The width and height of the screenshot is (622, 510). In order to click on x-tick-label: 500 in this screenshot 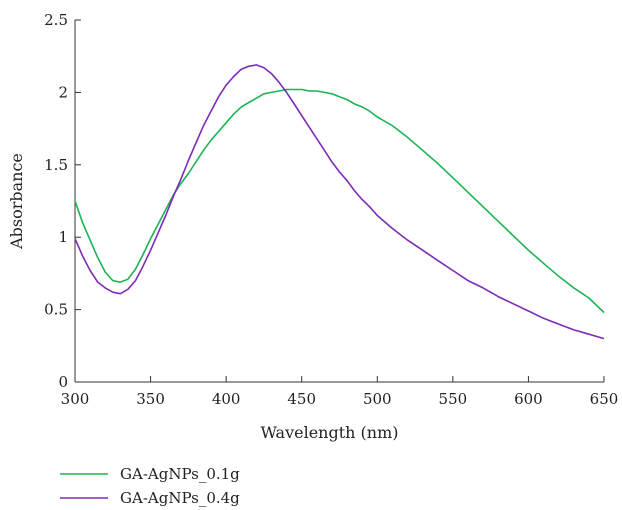, I will do `click(377, 399)`.